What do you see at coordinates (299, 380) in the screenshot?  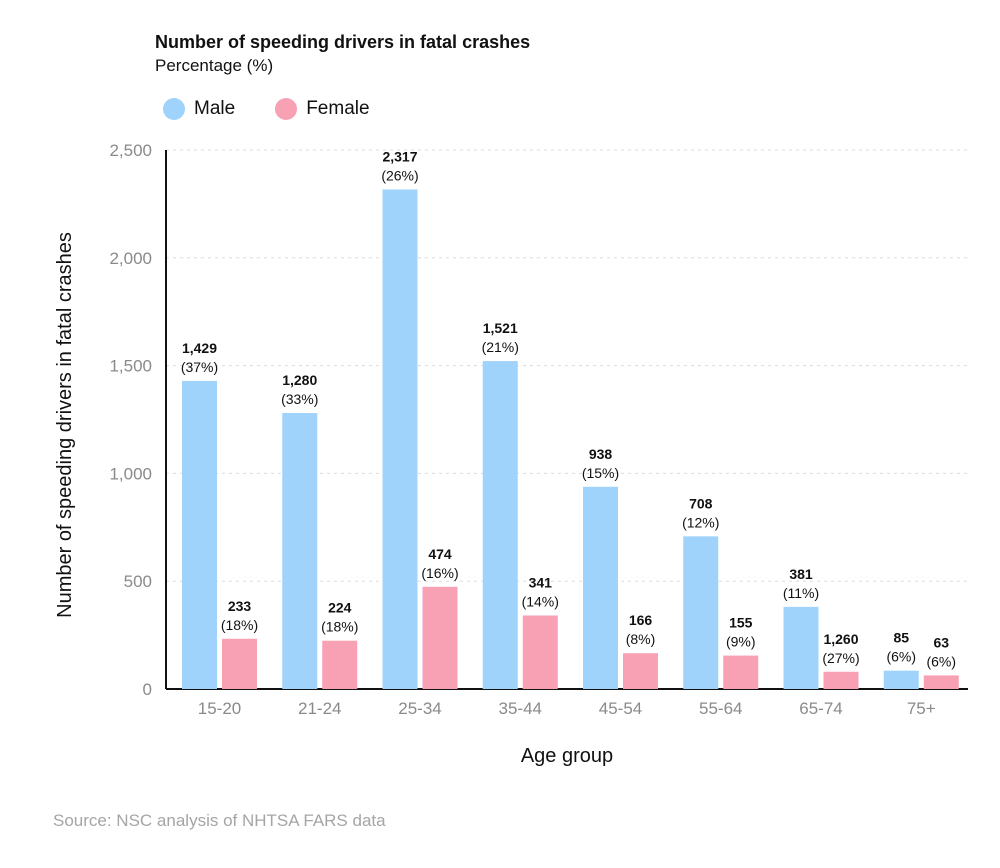 I see `data-label-male: 1,280` at bounding box center [299, 380].